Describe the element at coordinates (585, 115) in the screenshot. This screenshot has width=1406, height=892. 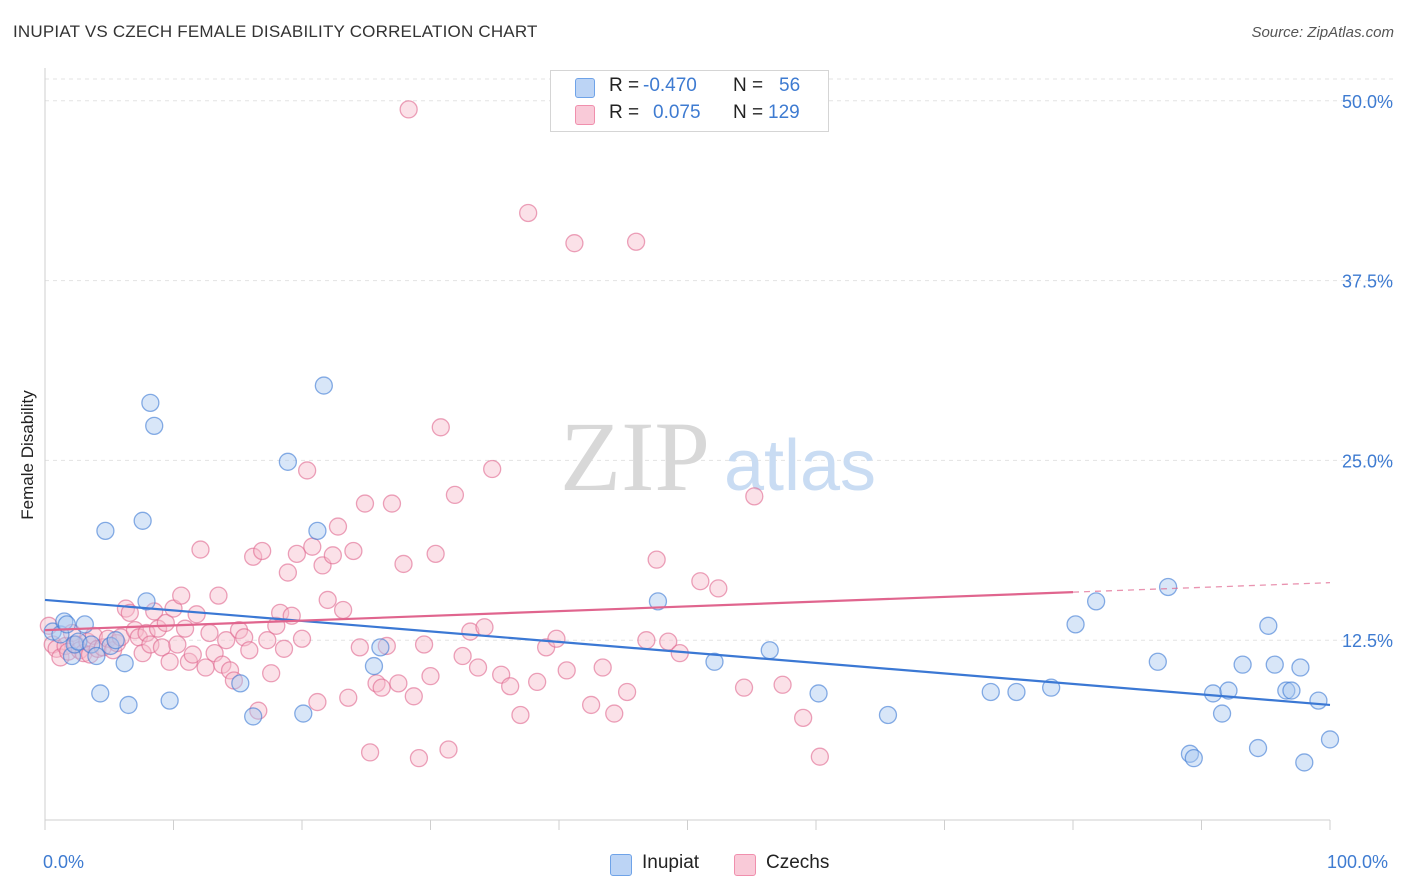
I see `legend-swatch-czechs` at that location.